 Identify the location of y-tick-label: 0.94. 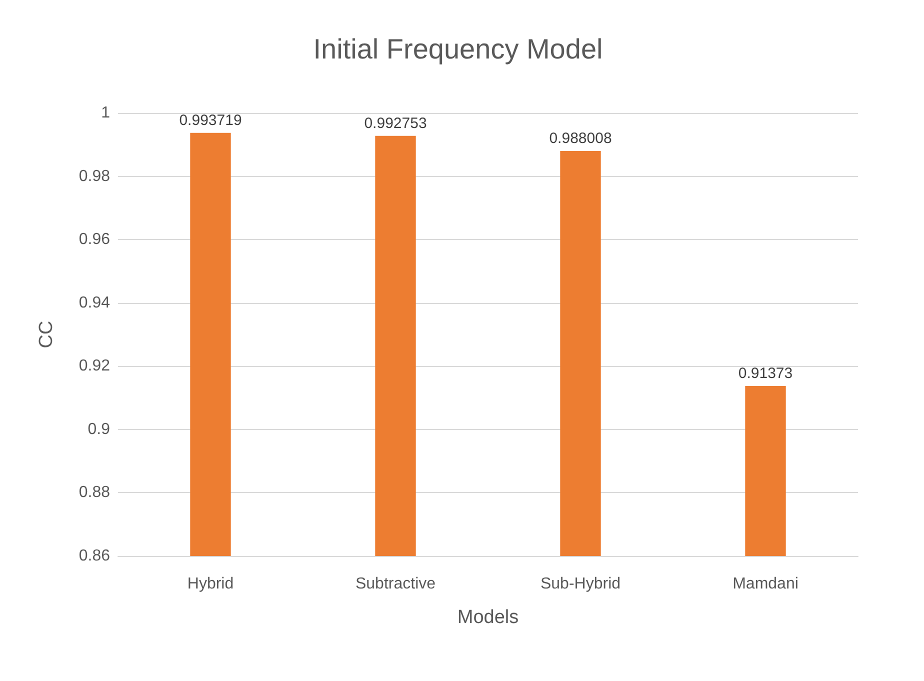
(94, 303).